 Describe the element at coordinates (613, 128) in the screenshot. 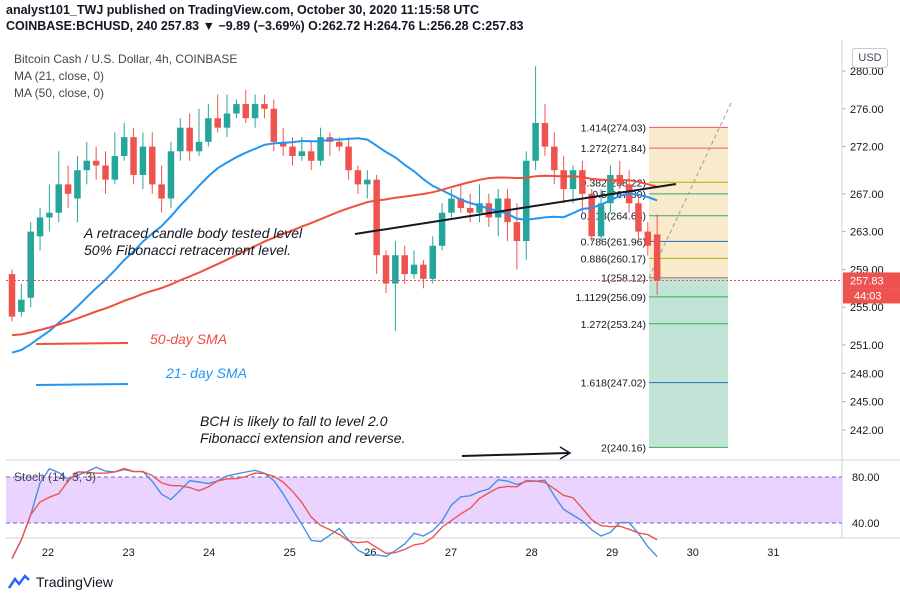

I see `fib-level-label: 1.414(274.03)` at that location.